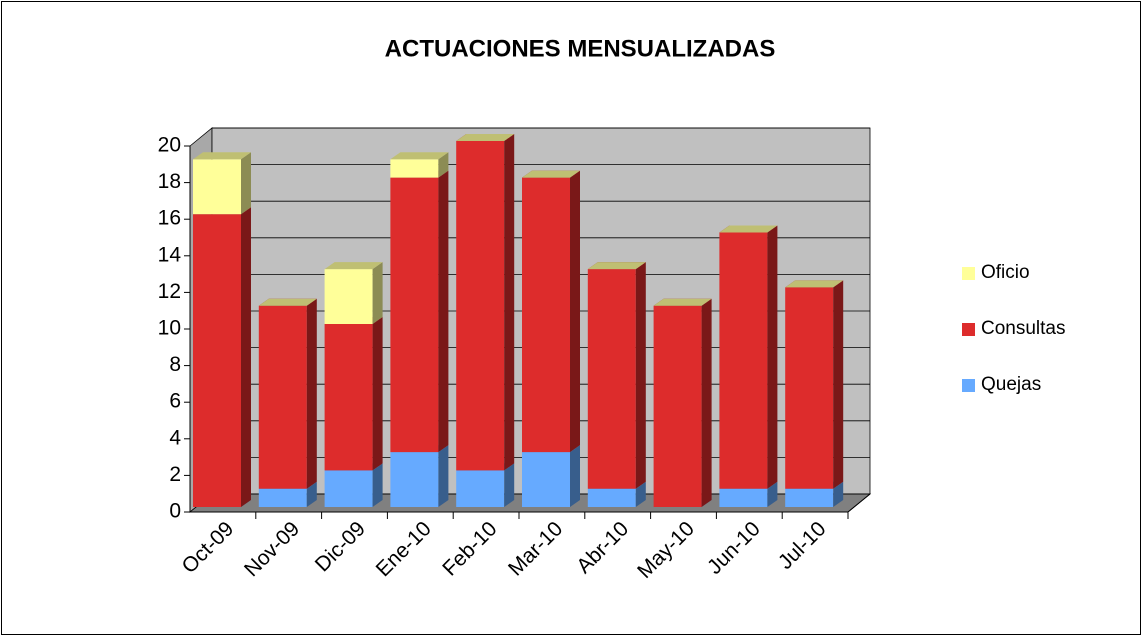  I want to click on y-tick-label: 0, so click(175, 511).